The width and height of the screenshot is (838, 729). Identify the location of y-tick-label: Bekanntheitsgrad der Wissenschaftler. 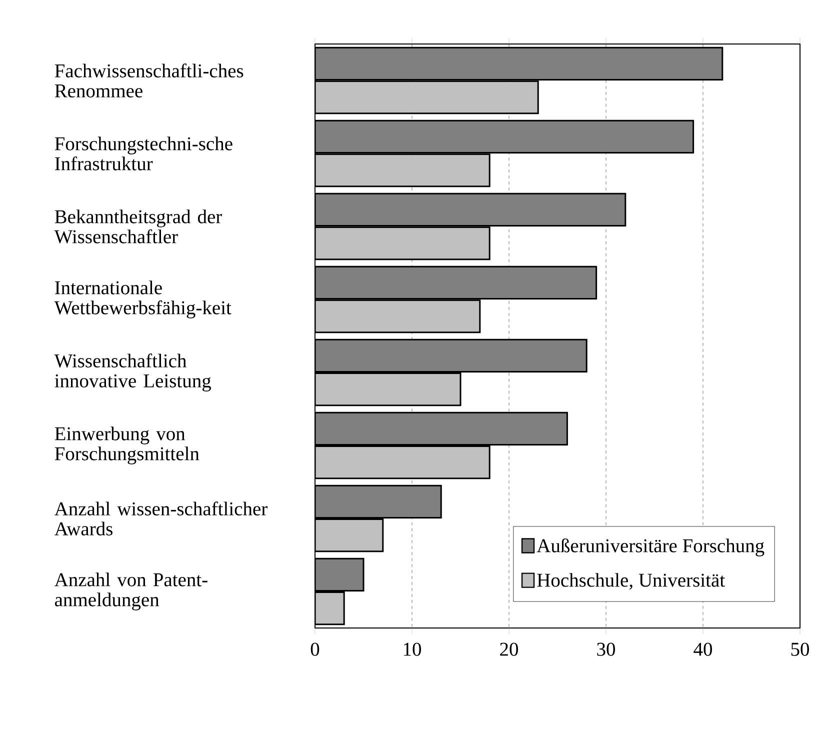
(138, 227).